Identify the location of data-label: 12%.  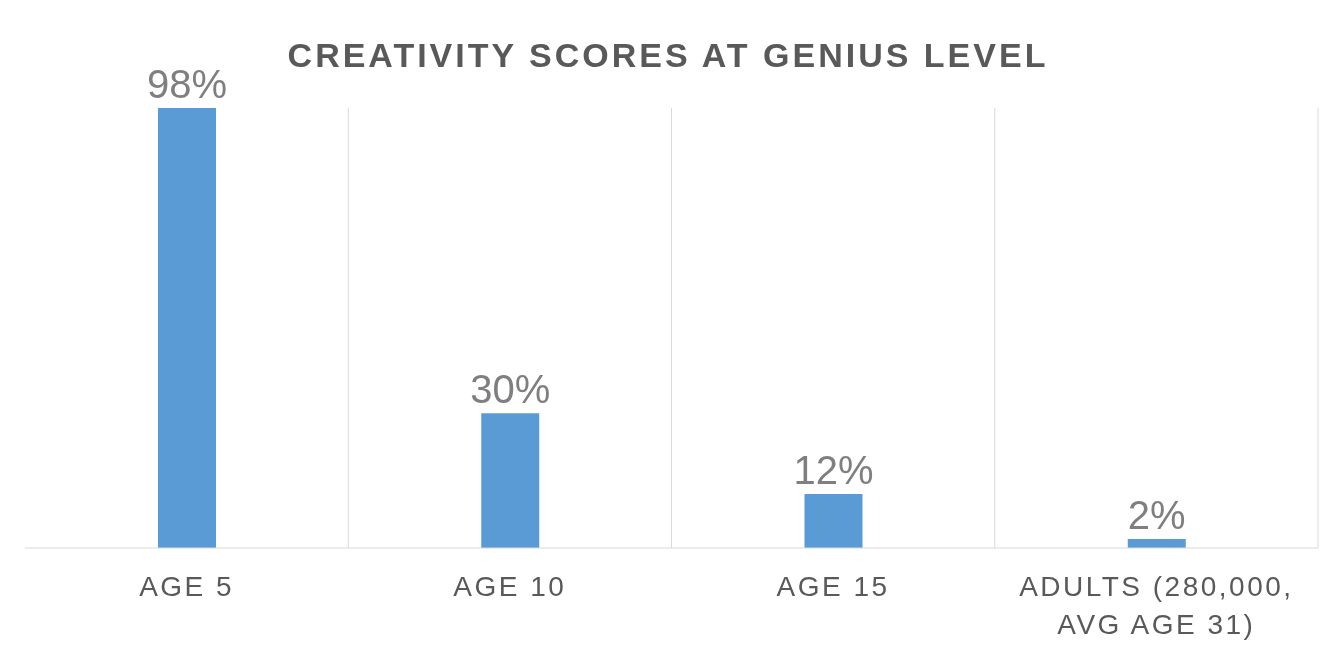
(833, 470).